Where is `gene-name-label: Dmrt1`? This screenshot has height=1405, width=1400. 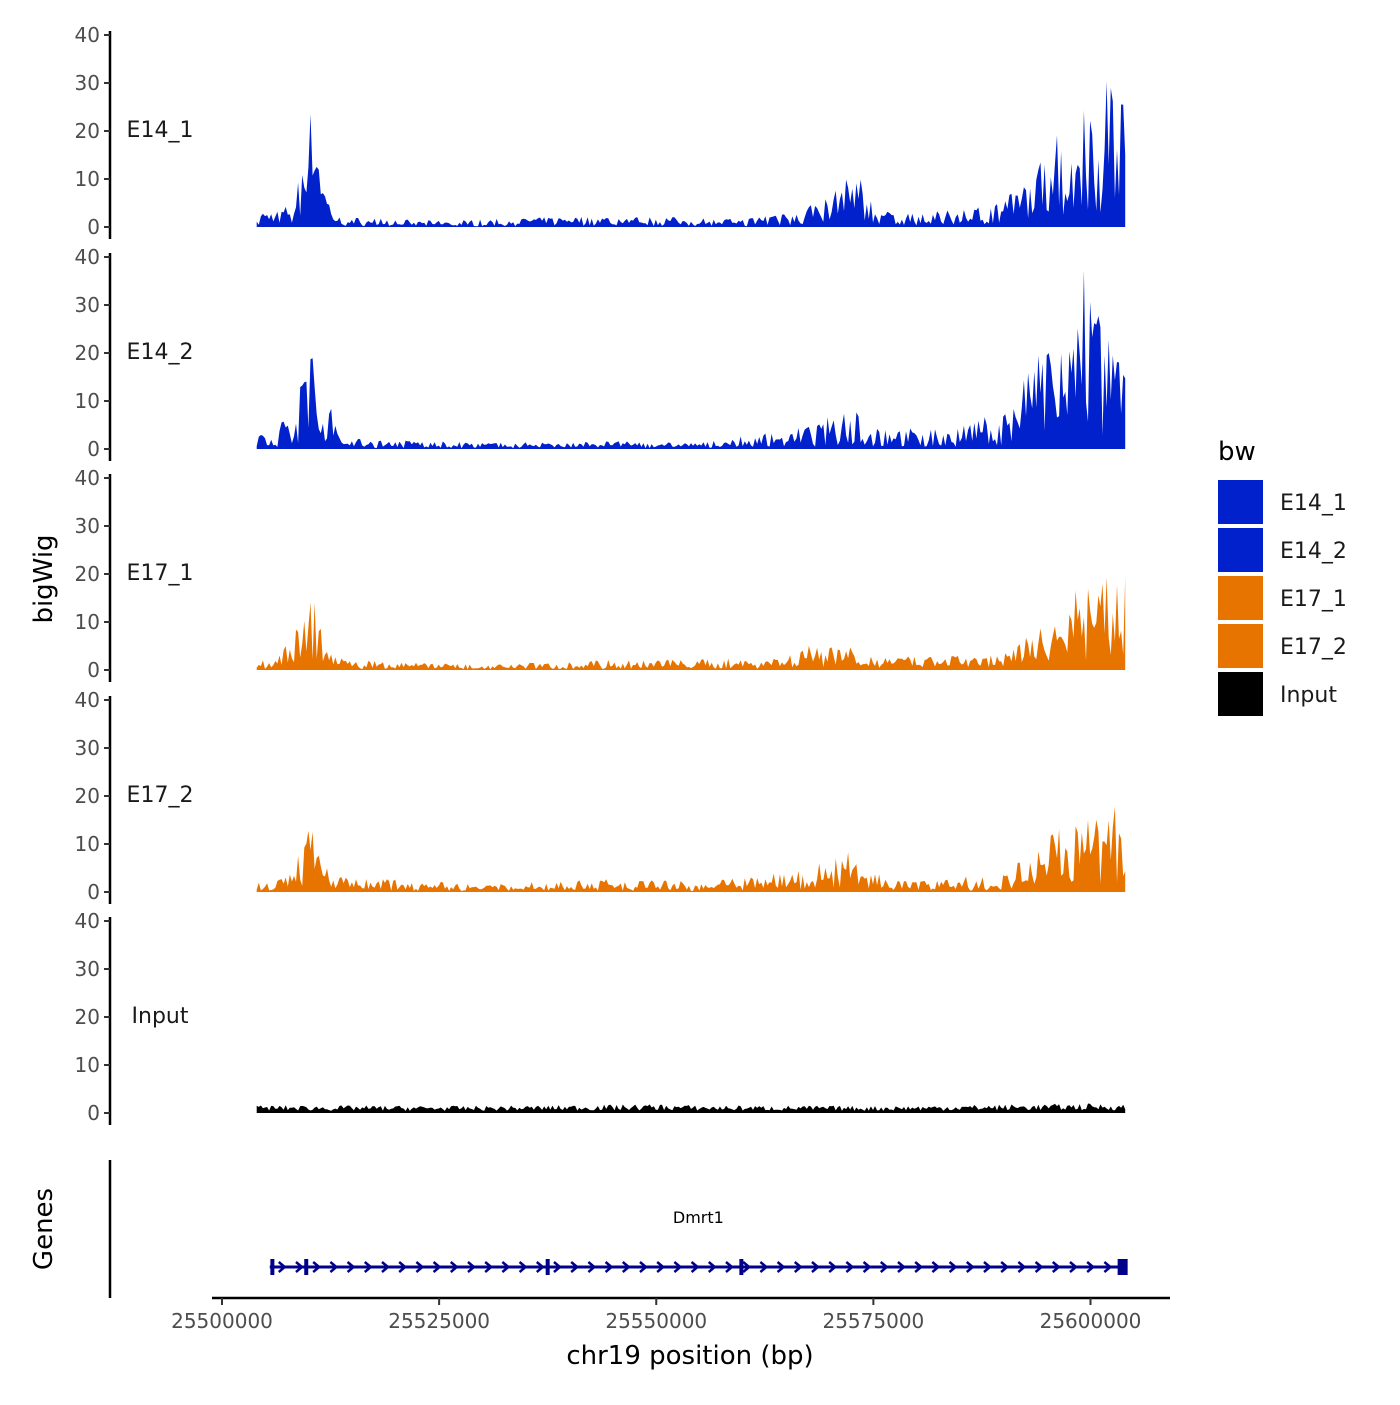 gene-name-label: Dmrt1 is located at coordinates (698, 1217).